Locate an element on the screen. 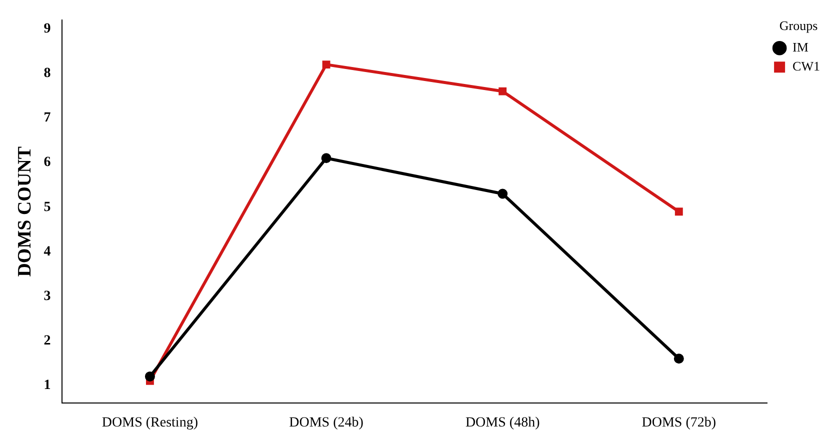 The image size is (840, 438). y-tick-label: 5 is located at coordinates (47, 207).